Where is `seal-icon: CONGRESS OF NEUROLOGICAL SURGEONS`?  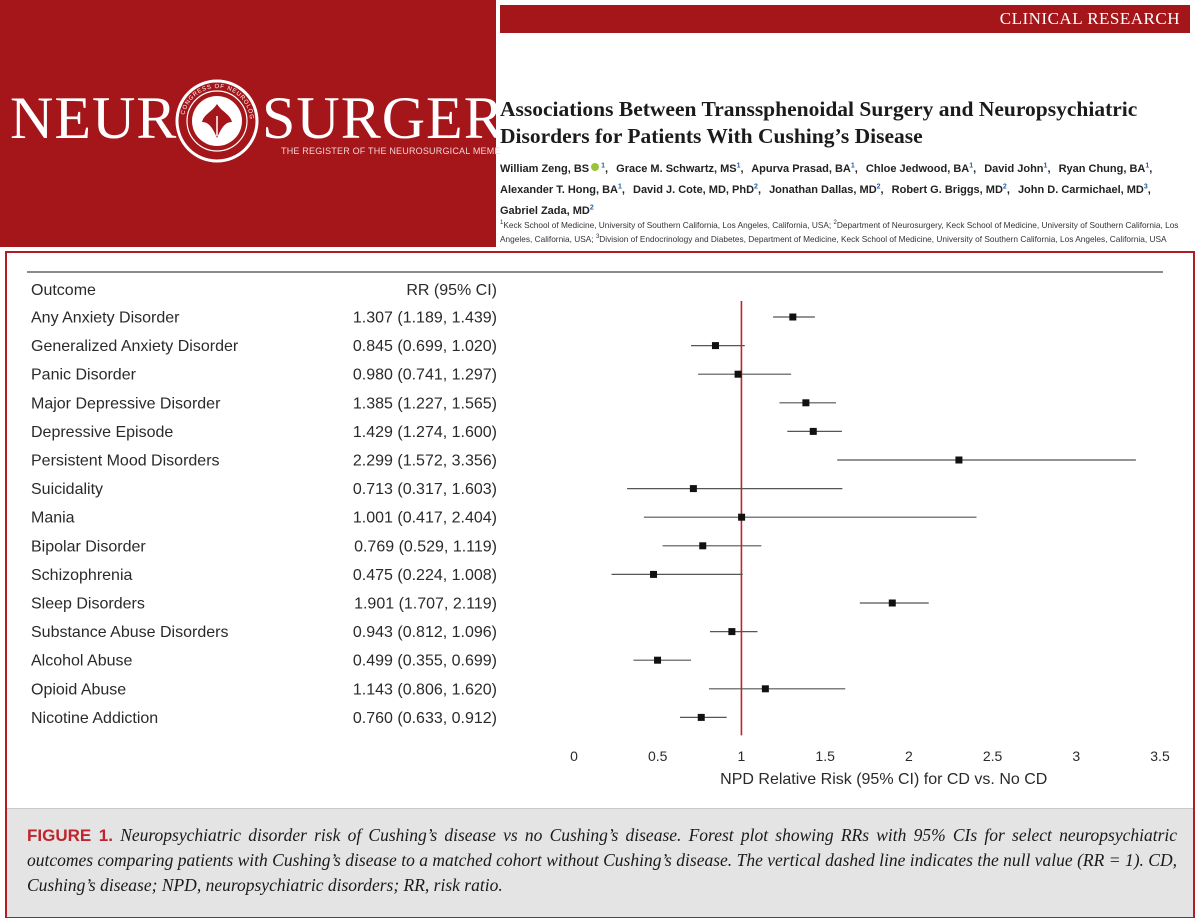
seal-icon: CONGRESS OF NEUROLOGICAL SURGEONS is located at coordinates (215, 119).